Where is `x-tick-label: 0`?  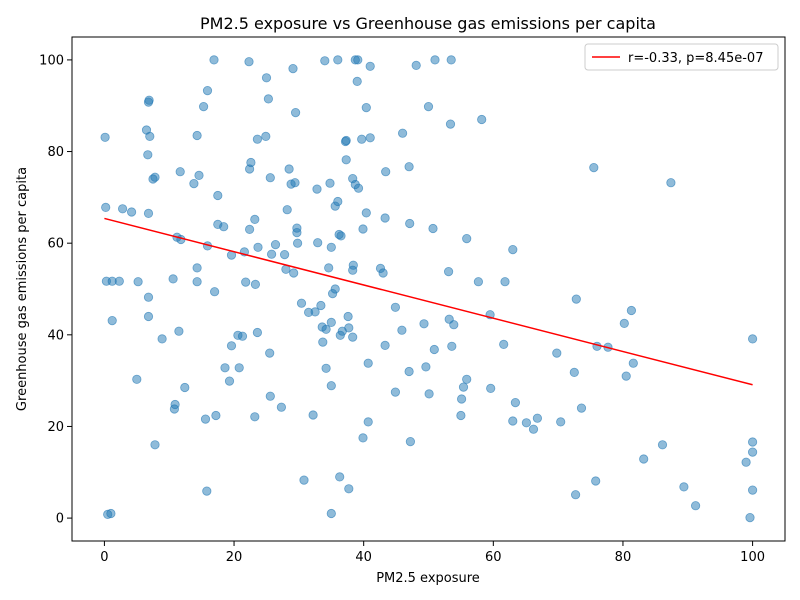 x-tick-label: 0 is located at coordinates (104, 557).